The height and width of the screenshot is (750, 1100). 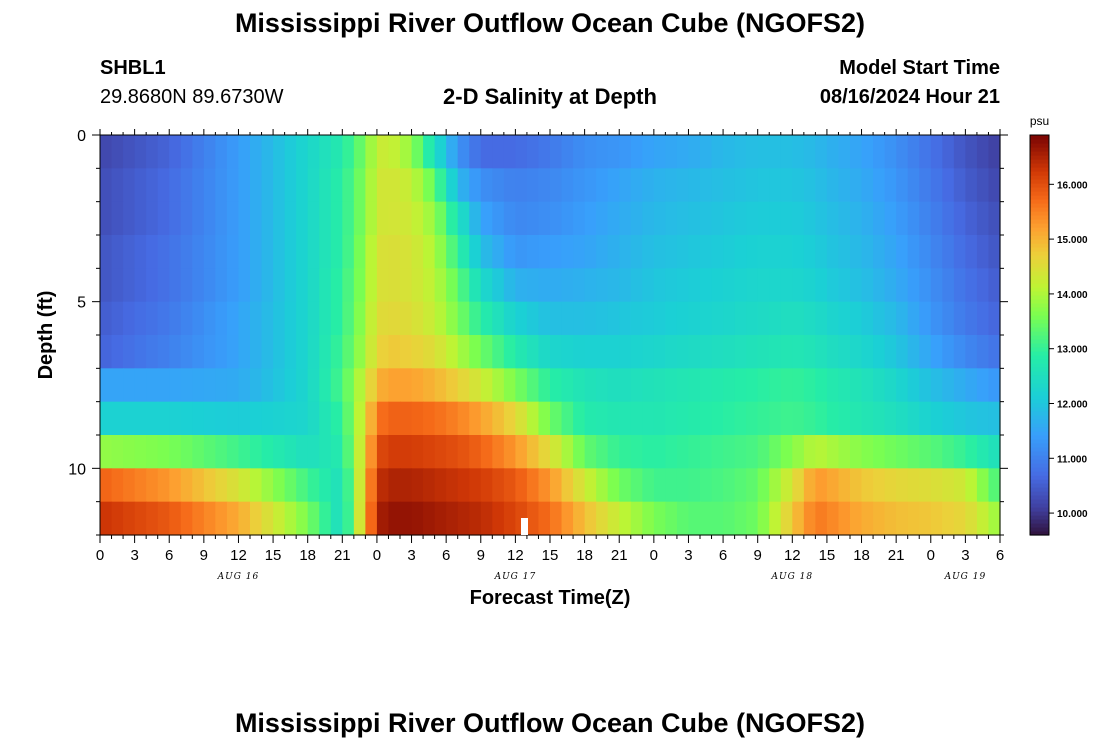 What do you see at coordinates (77, 469) in the screenshot?
I see `y-tick-label: 10` at bounding box center [77, 469].